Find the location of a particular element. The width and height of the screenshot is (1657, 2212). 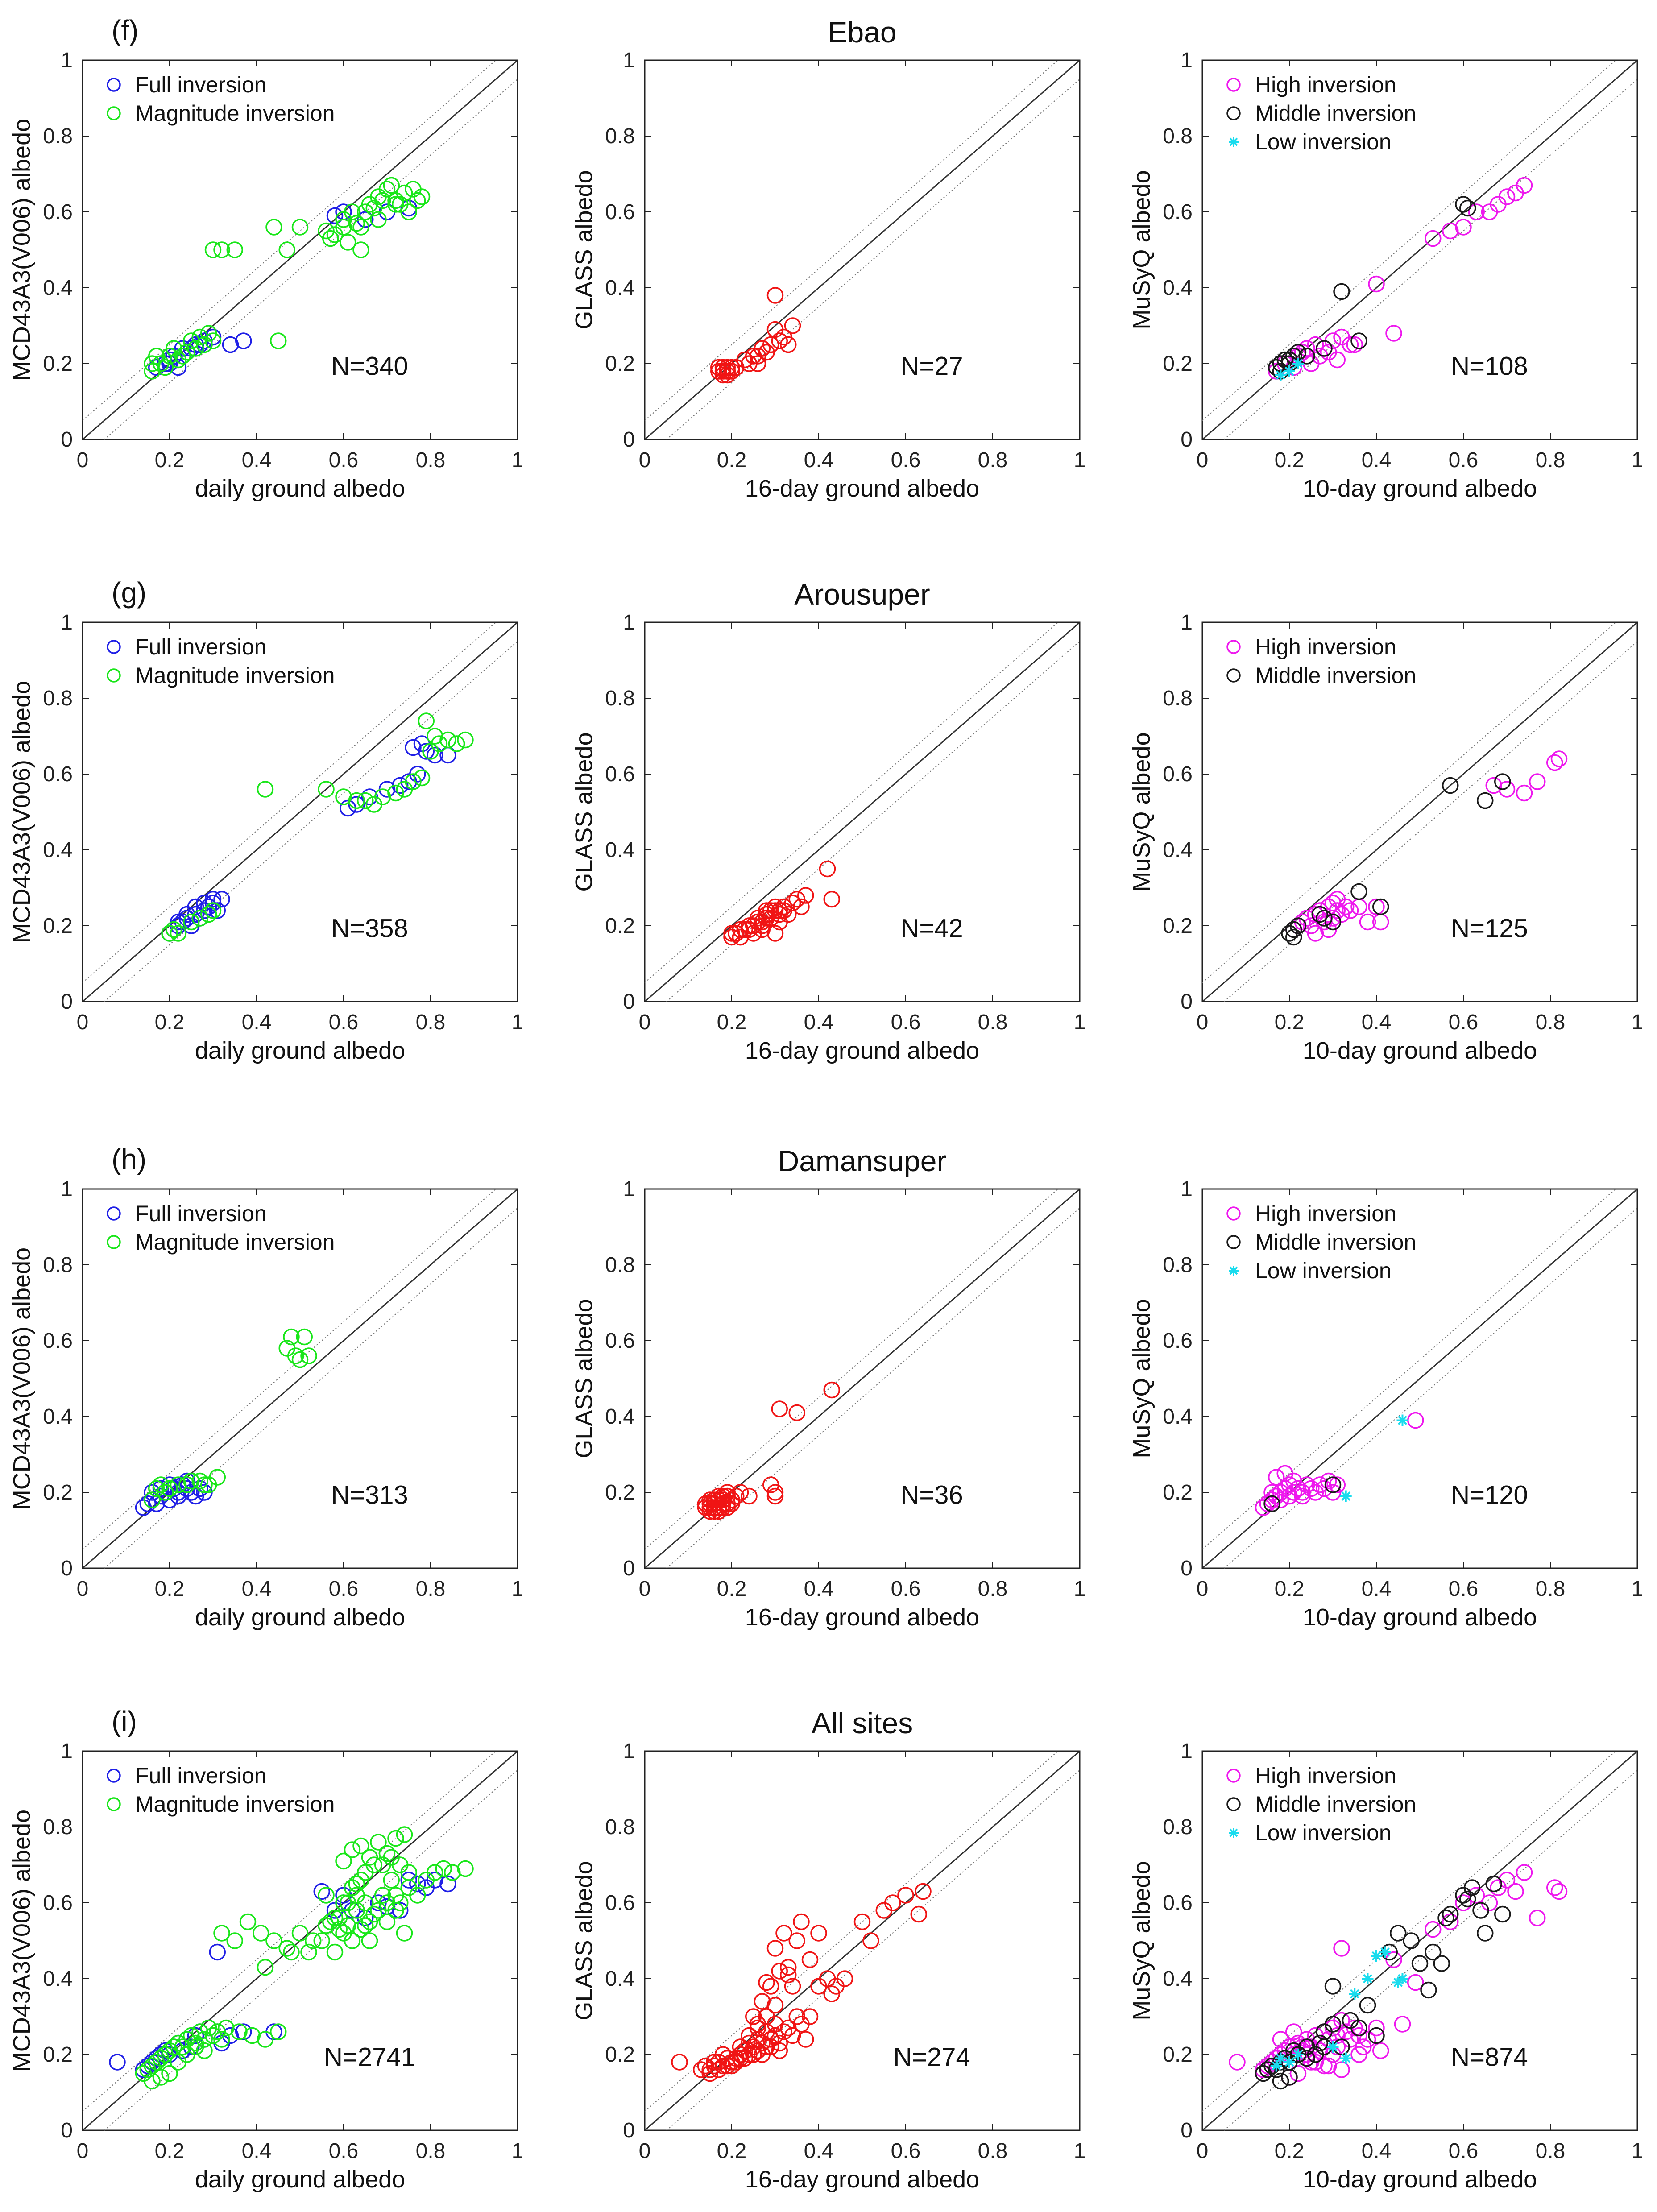

x-axis-label: 16-day ground albedo is located at coordinates (862, 1051).